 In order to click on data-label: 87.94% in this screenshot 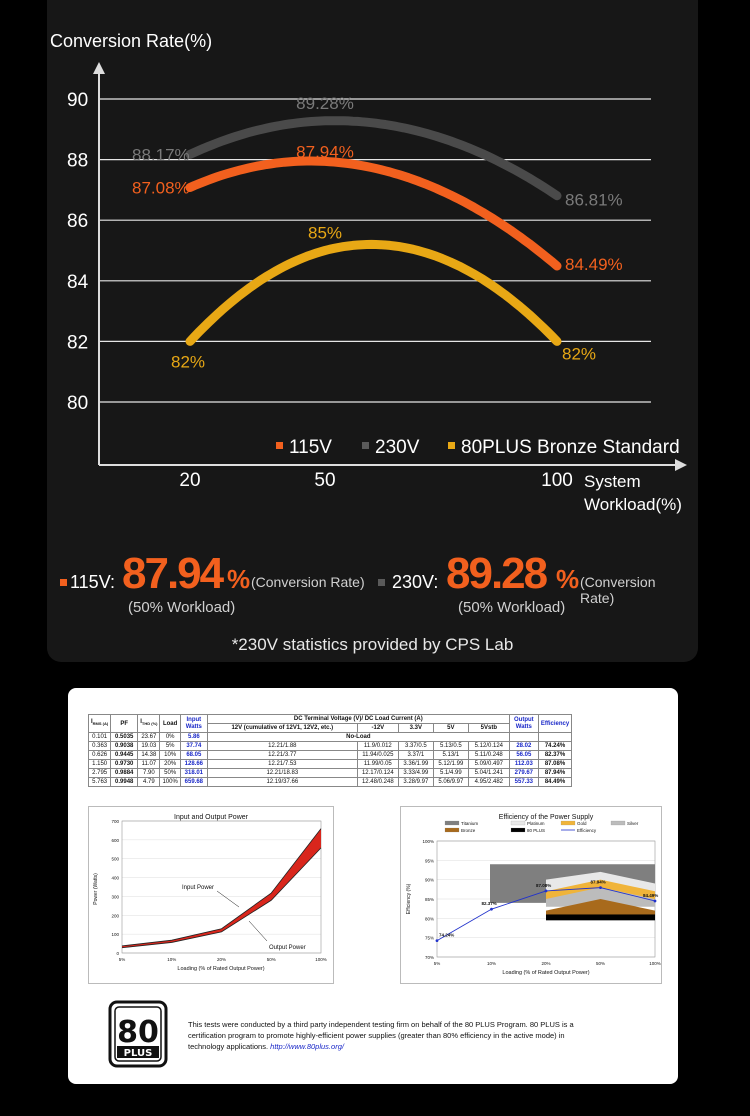, I will do `click(325, 151)`.